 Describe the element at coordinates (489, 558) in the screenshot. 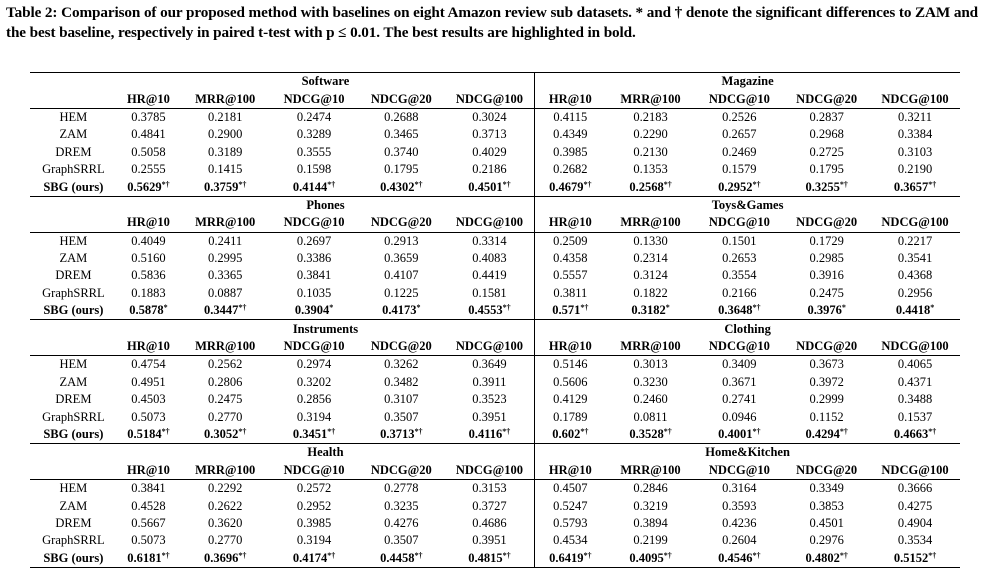

I see `metric-value: 0.4815*†` at that location.